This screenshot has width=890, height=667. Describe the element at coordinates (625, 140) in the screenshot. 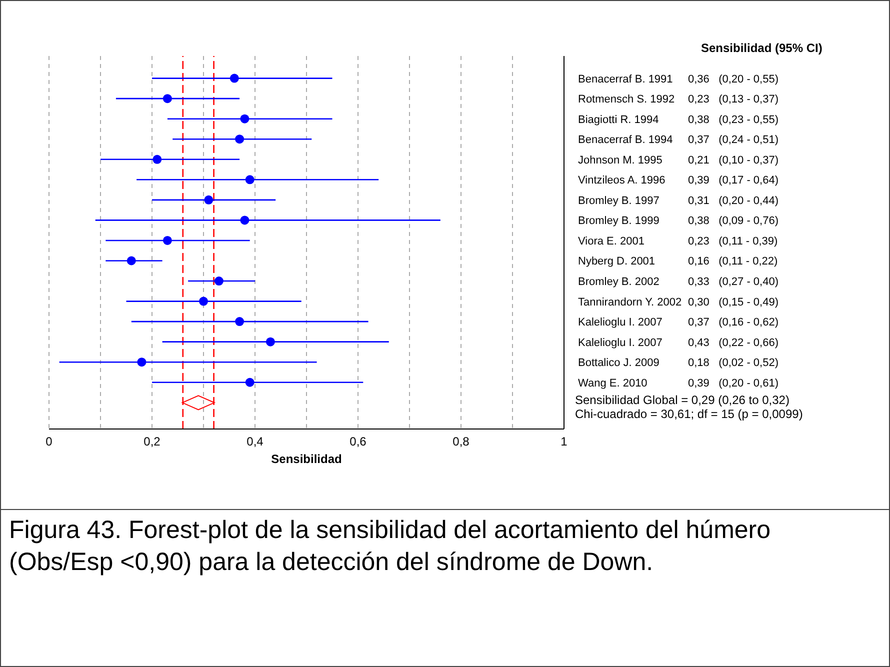

I see `y-tick-label: Benacerraf B. 1994` at that location.